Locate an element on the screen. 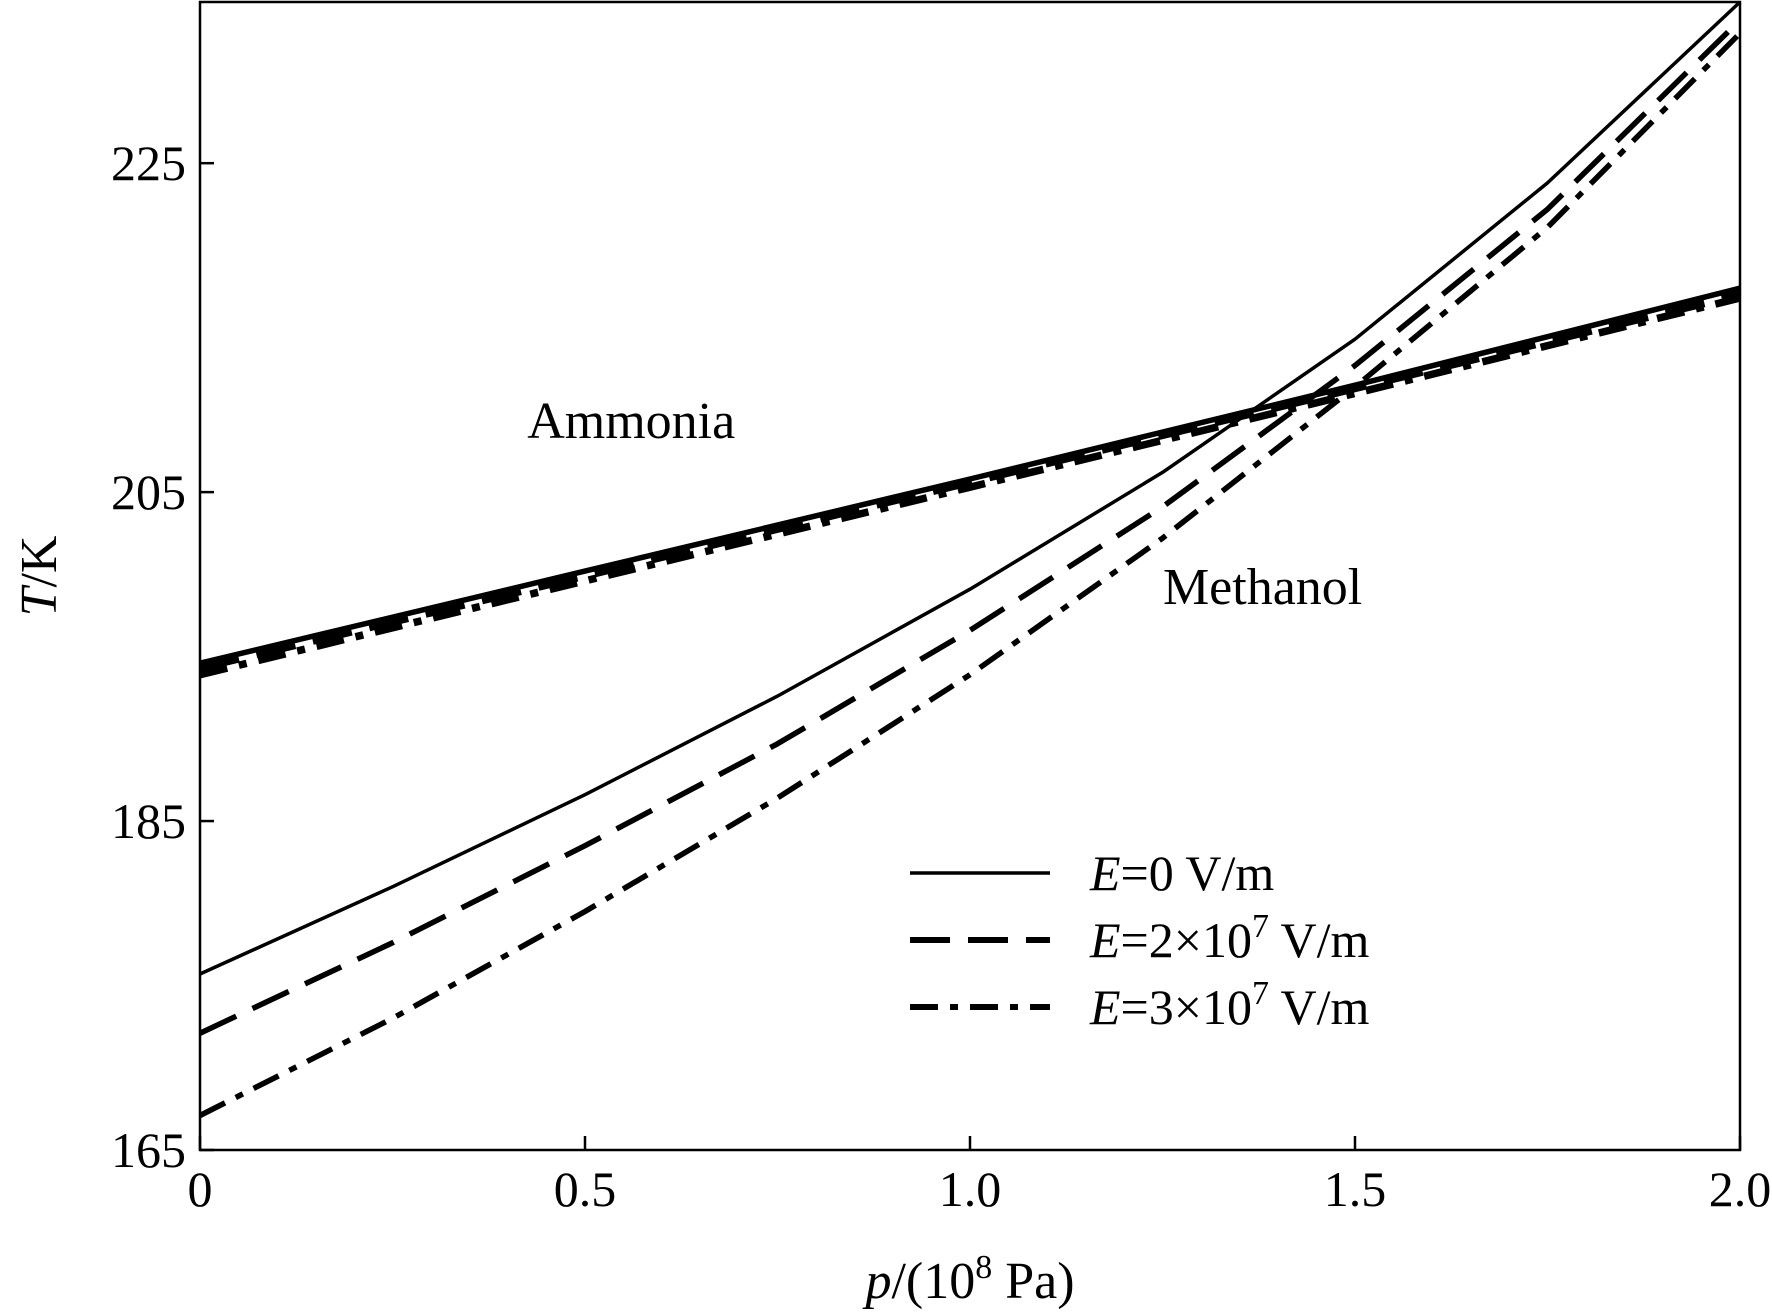 The height and width of the screenshot is (1315, 1772). y-tick-label: 185 is located at coordinates (148, 821).